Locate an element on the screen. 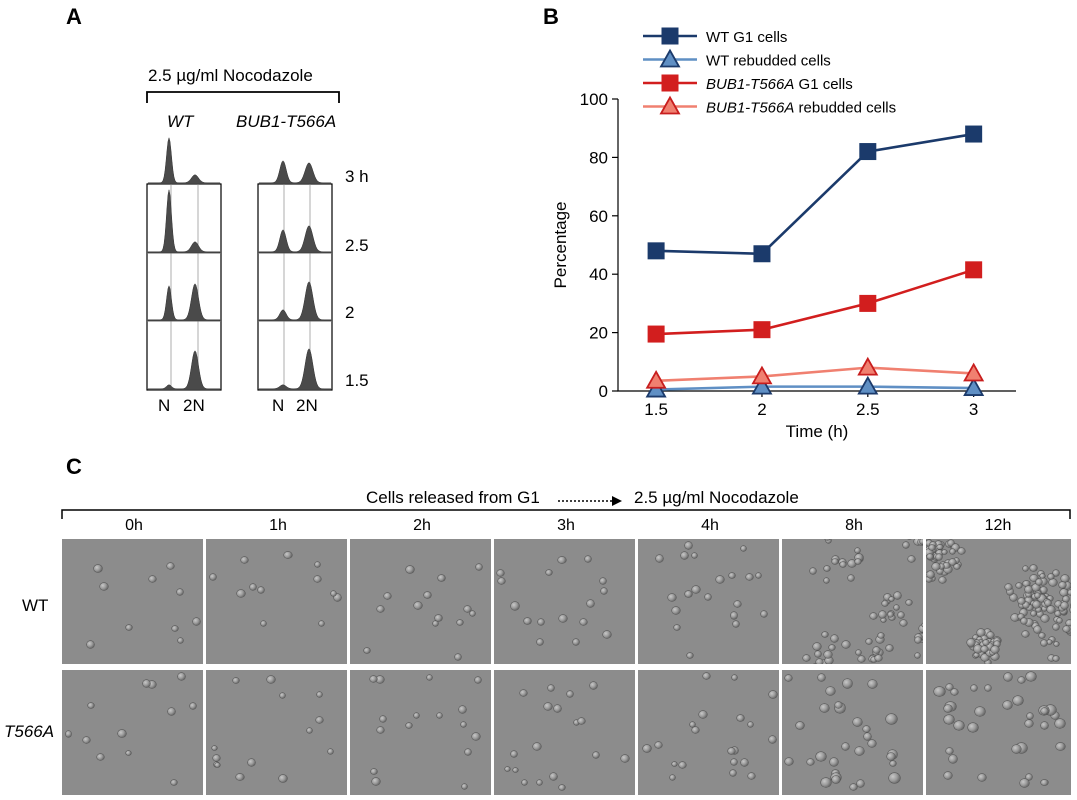 This screenshot has width=1077, height=800. timepoint-label: 2h is located at coordinates (422, 525).